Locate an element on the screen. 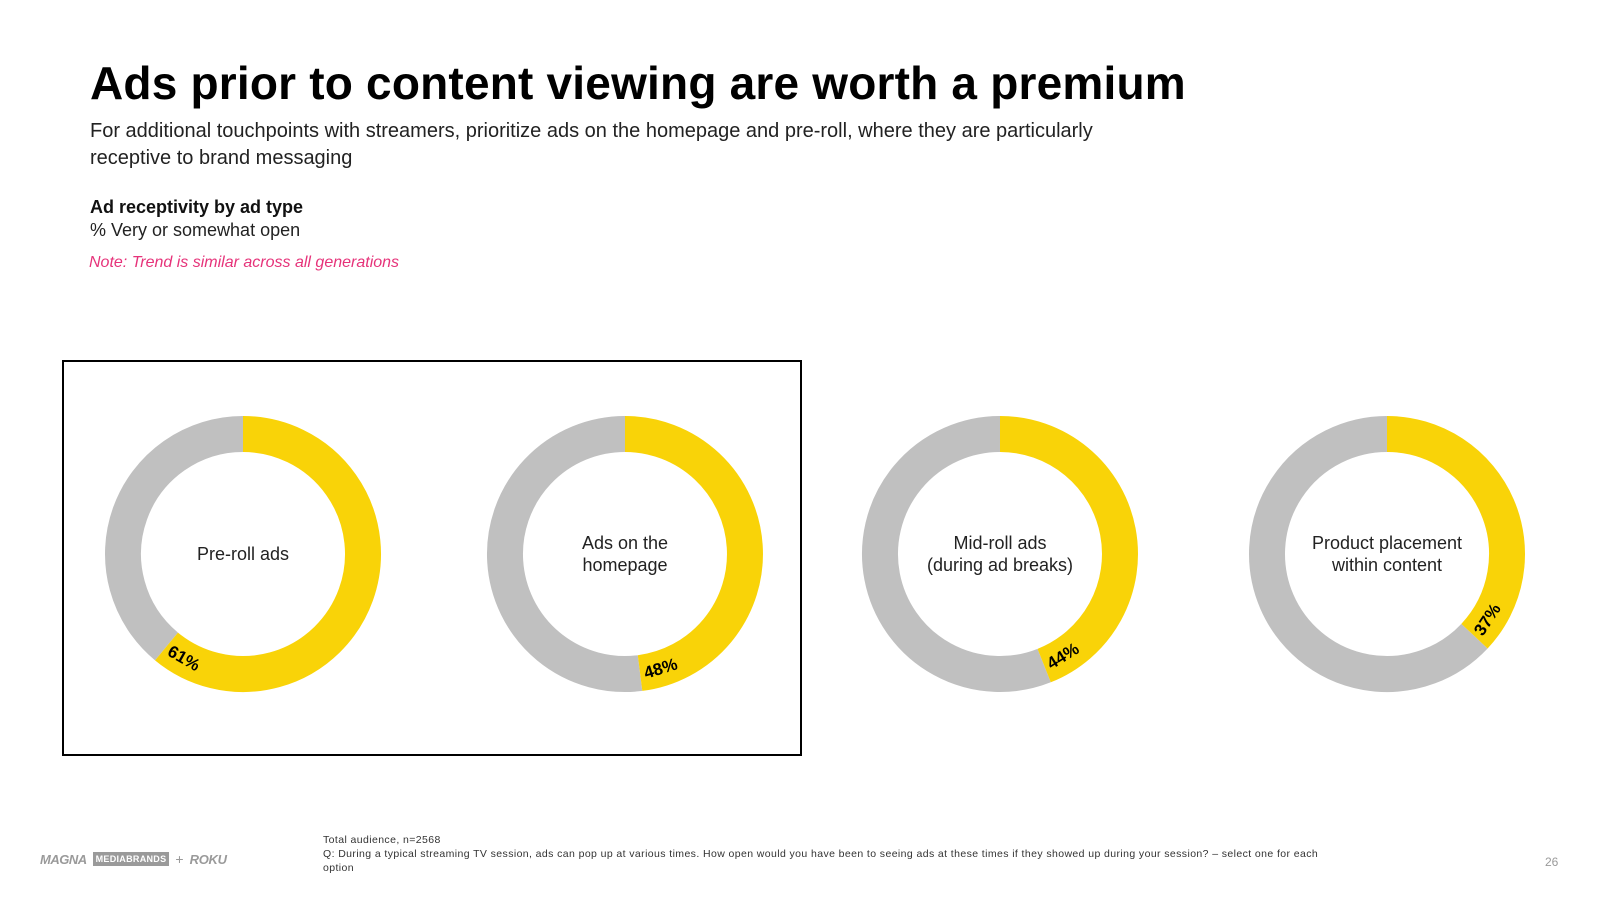 Image resolution: width=1600 pixels, height=900 pixels. donut-category-label: (during ad breaks) is located at coordinates (1000, 565).